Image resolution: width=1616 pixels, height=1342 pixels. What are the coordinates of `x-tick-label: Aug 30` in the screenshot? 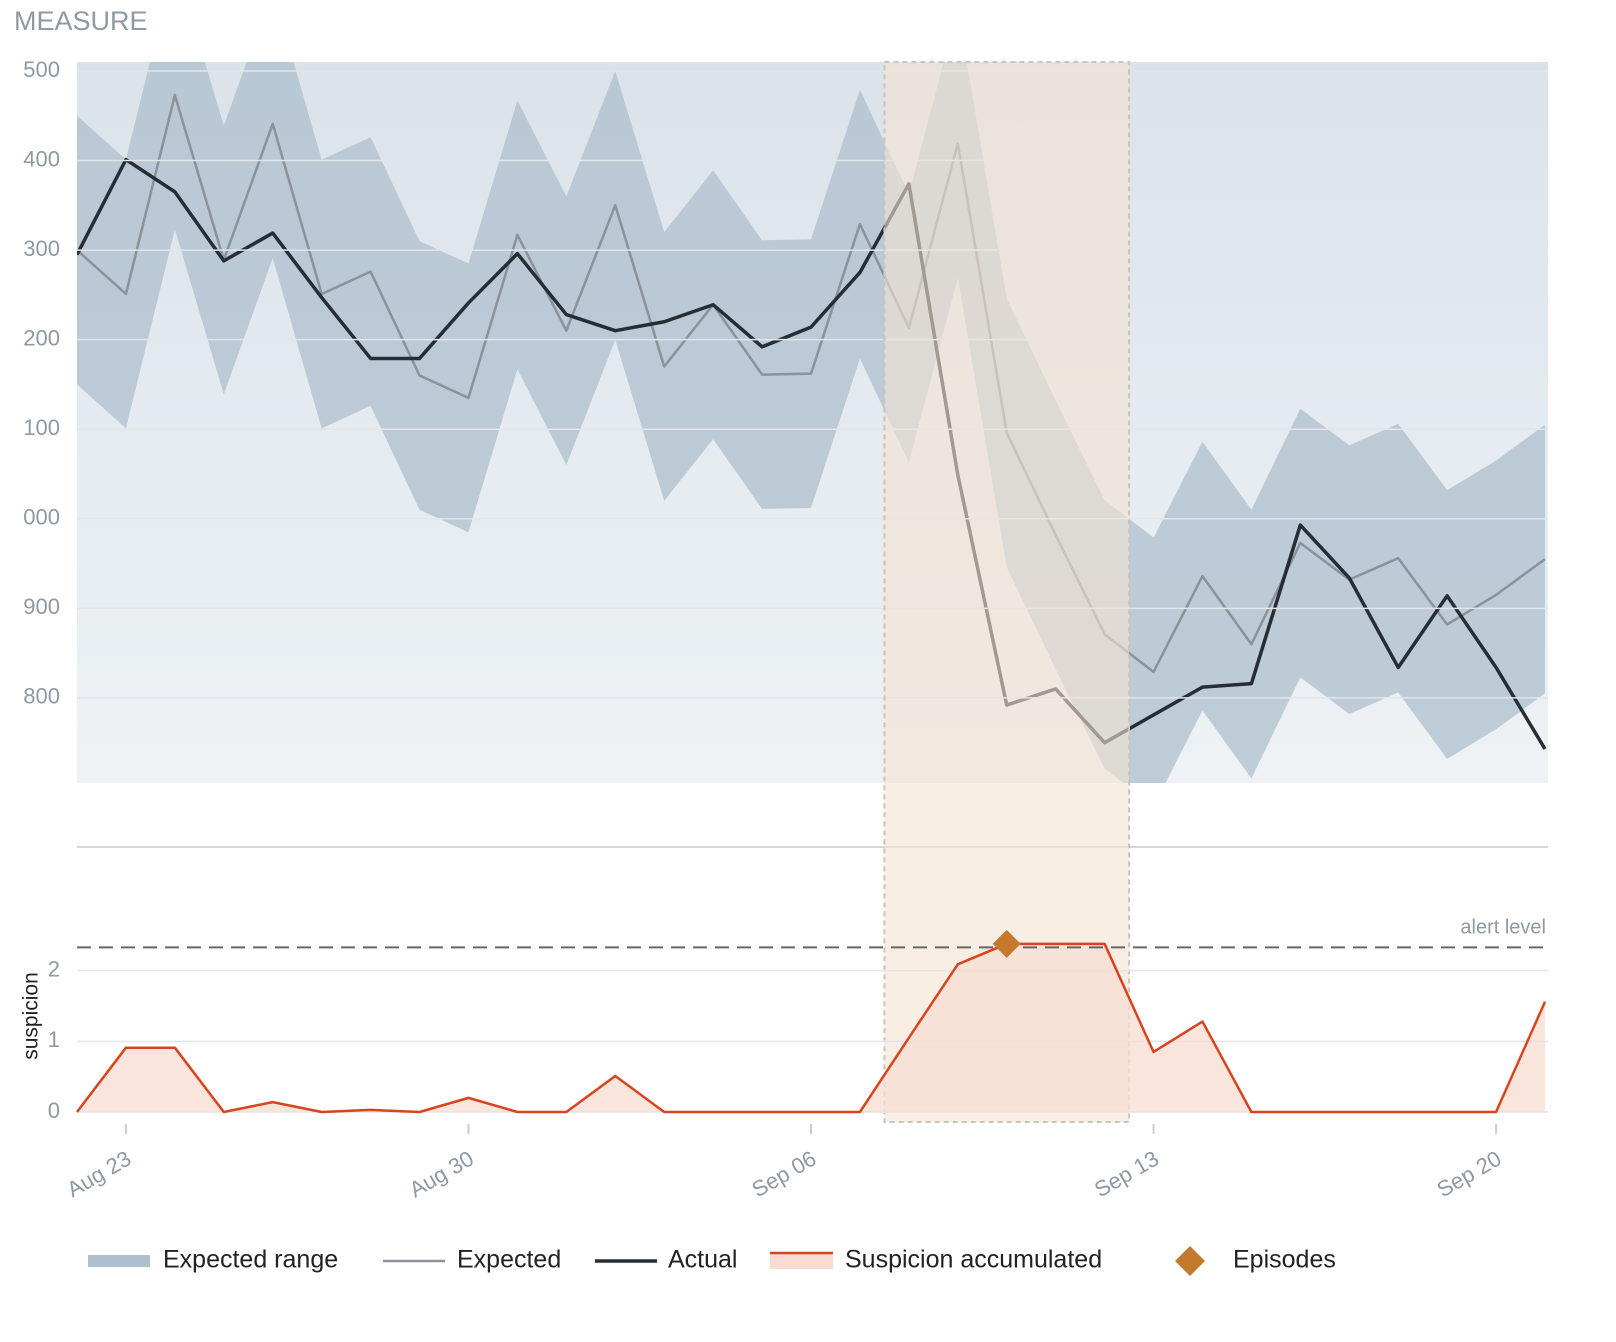 It's located at (441, 1174).